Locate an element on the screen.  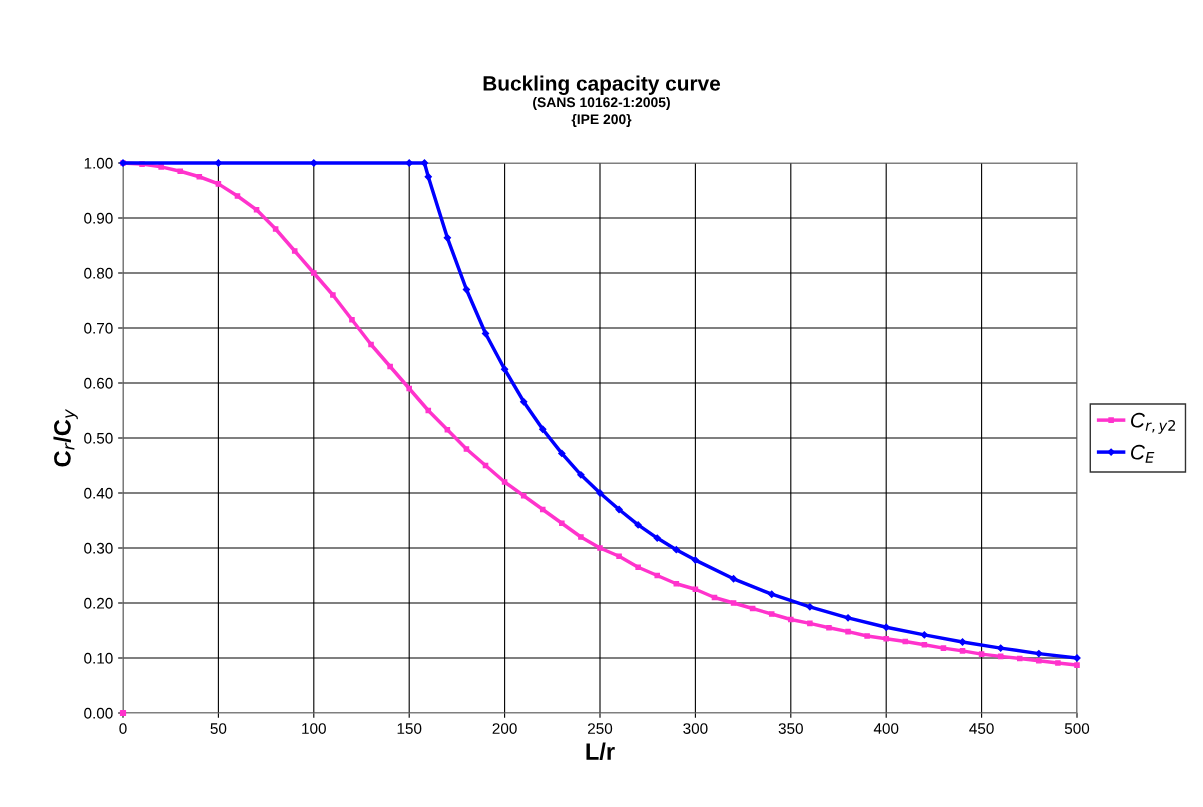
y-tick-label: 0.20 is located at coordinates (98, 603).